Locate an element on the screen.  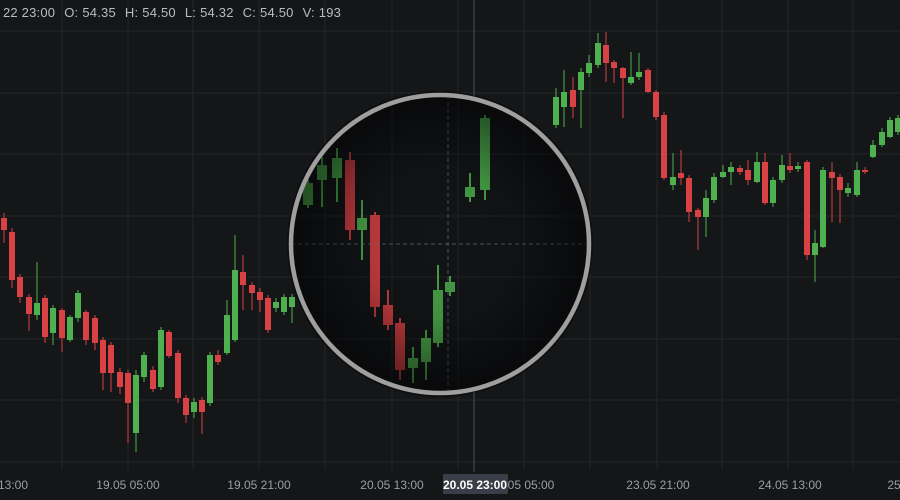
time-label: 13:00 is located at coordinates (14, 485).